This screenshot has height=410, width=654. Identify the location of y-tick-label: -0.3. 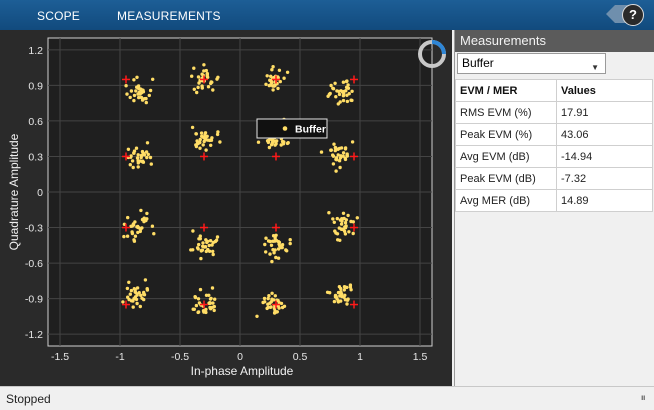
(34, 229).